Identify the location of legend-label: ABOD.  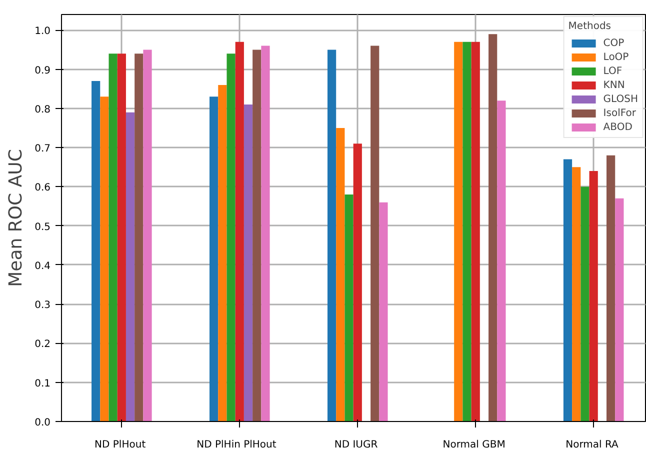
(617, 127).